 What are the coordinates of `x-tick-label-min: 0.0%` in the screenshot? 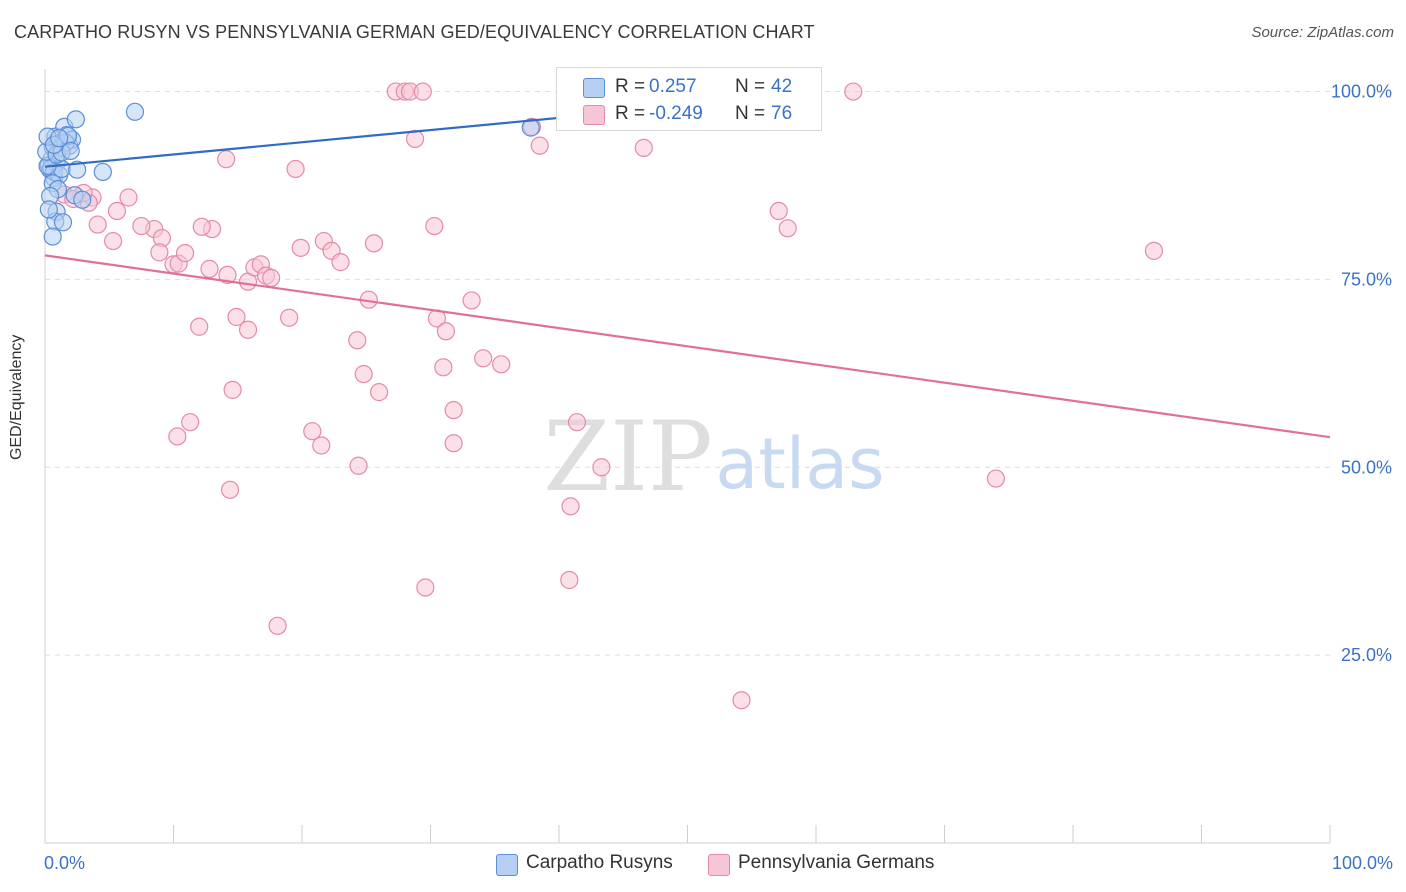 It's located at (64, 863).